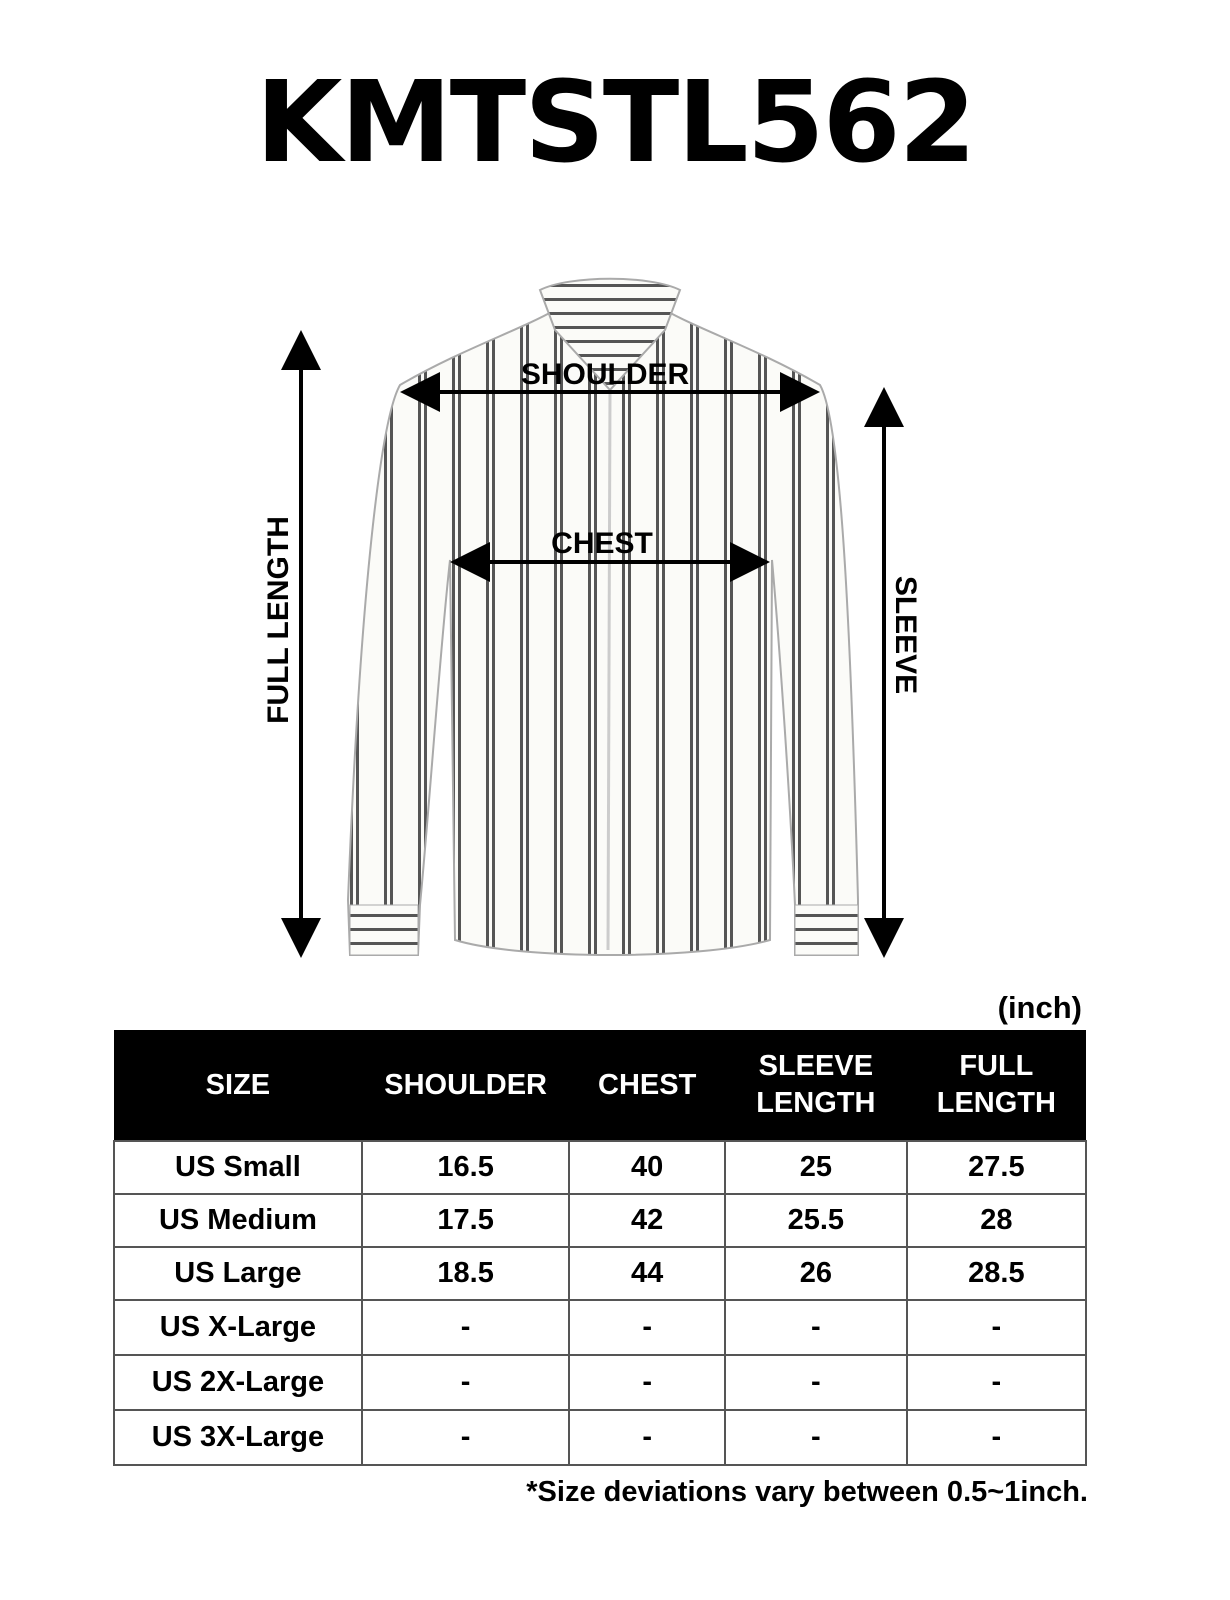  What do you see at coordinates (647, 1273) in the screenshot?
I see `table-cell: 44` at bounding box center [647, 1273].